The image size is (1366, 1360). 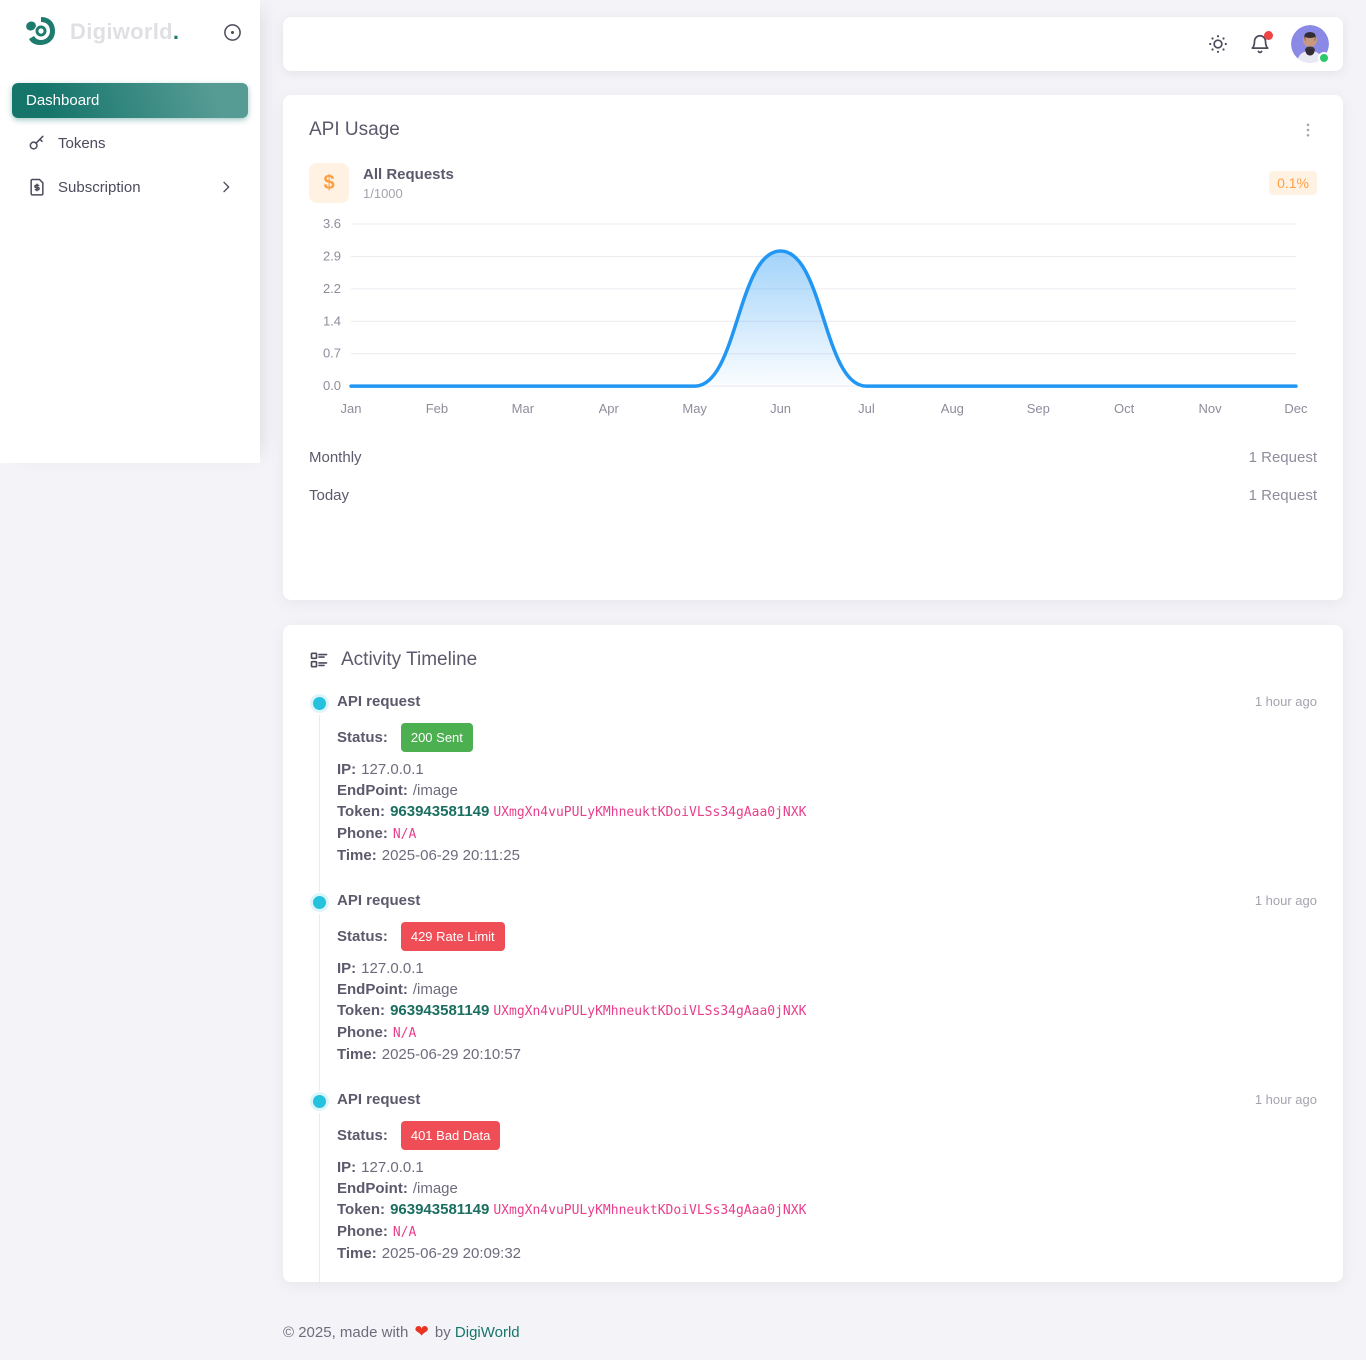 What do you see at coordinates (866, 408) in the screenshot?
I see `svg-text: Jul` at bounding box center [866, 408].